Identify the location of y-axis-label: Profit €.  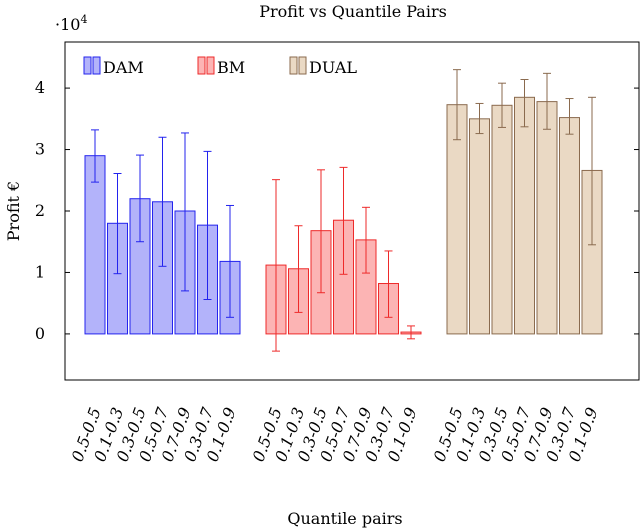
(13, 211).